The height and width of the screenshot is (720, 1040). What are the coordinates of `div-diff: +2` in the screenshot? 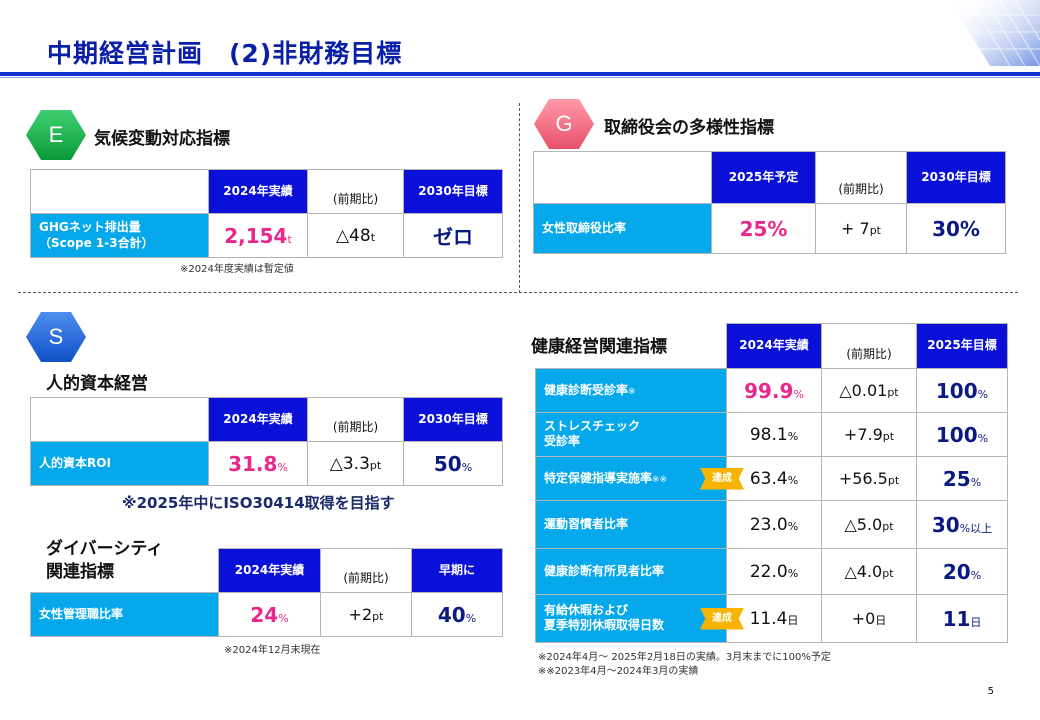 It's located at (360, 614).